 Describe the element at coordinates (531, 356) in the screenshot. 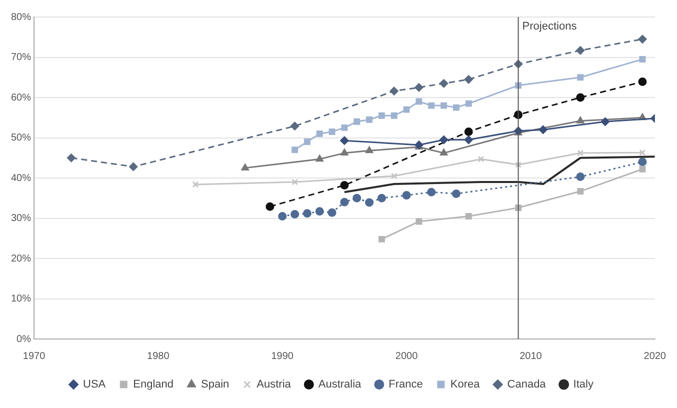

I see `x-tick-label: 2010` at that location.